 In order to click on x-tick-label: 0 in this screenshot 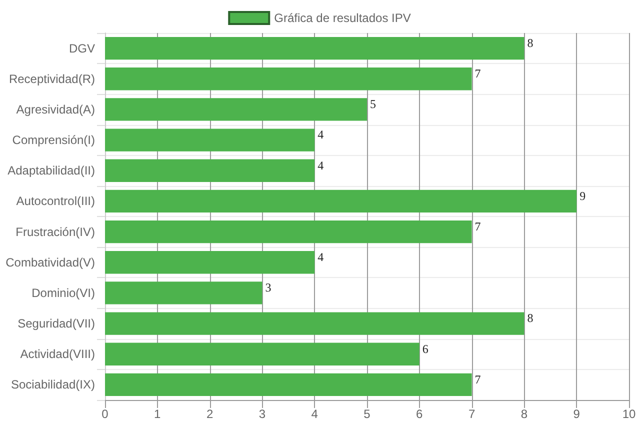, I will do `click(105, 414)`.